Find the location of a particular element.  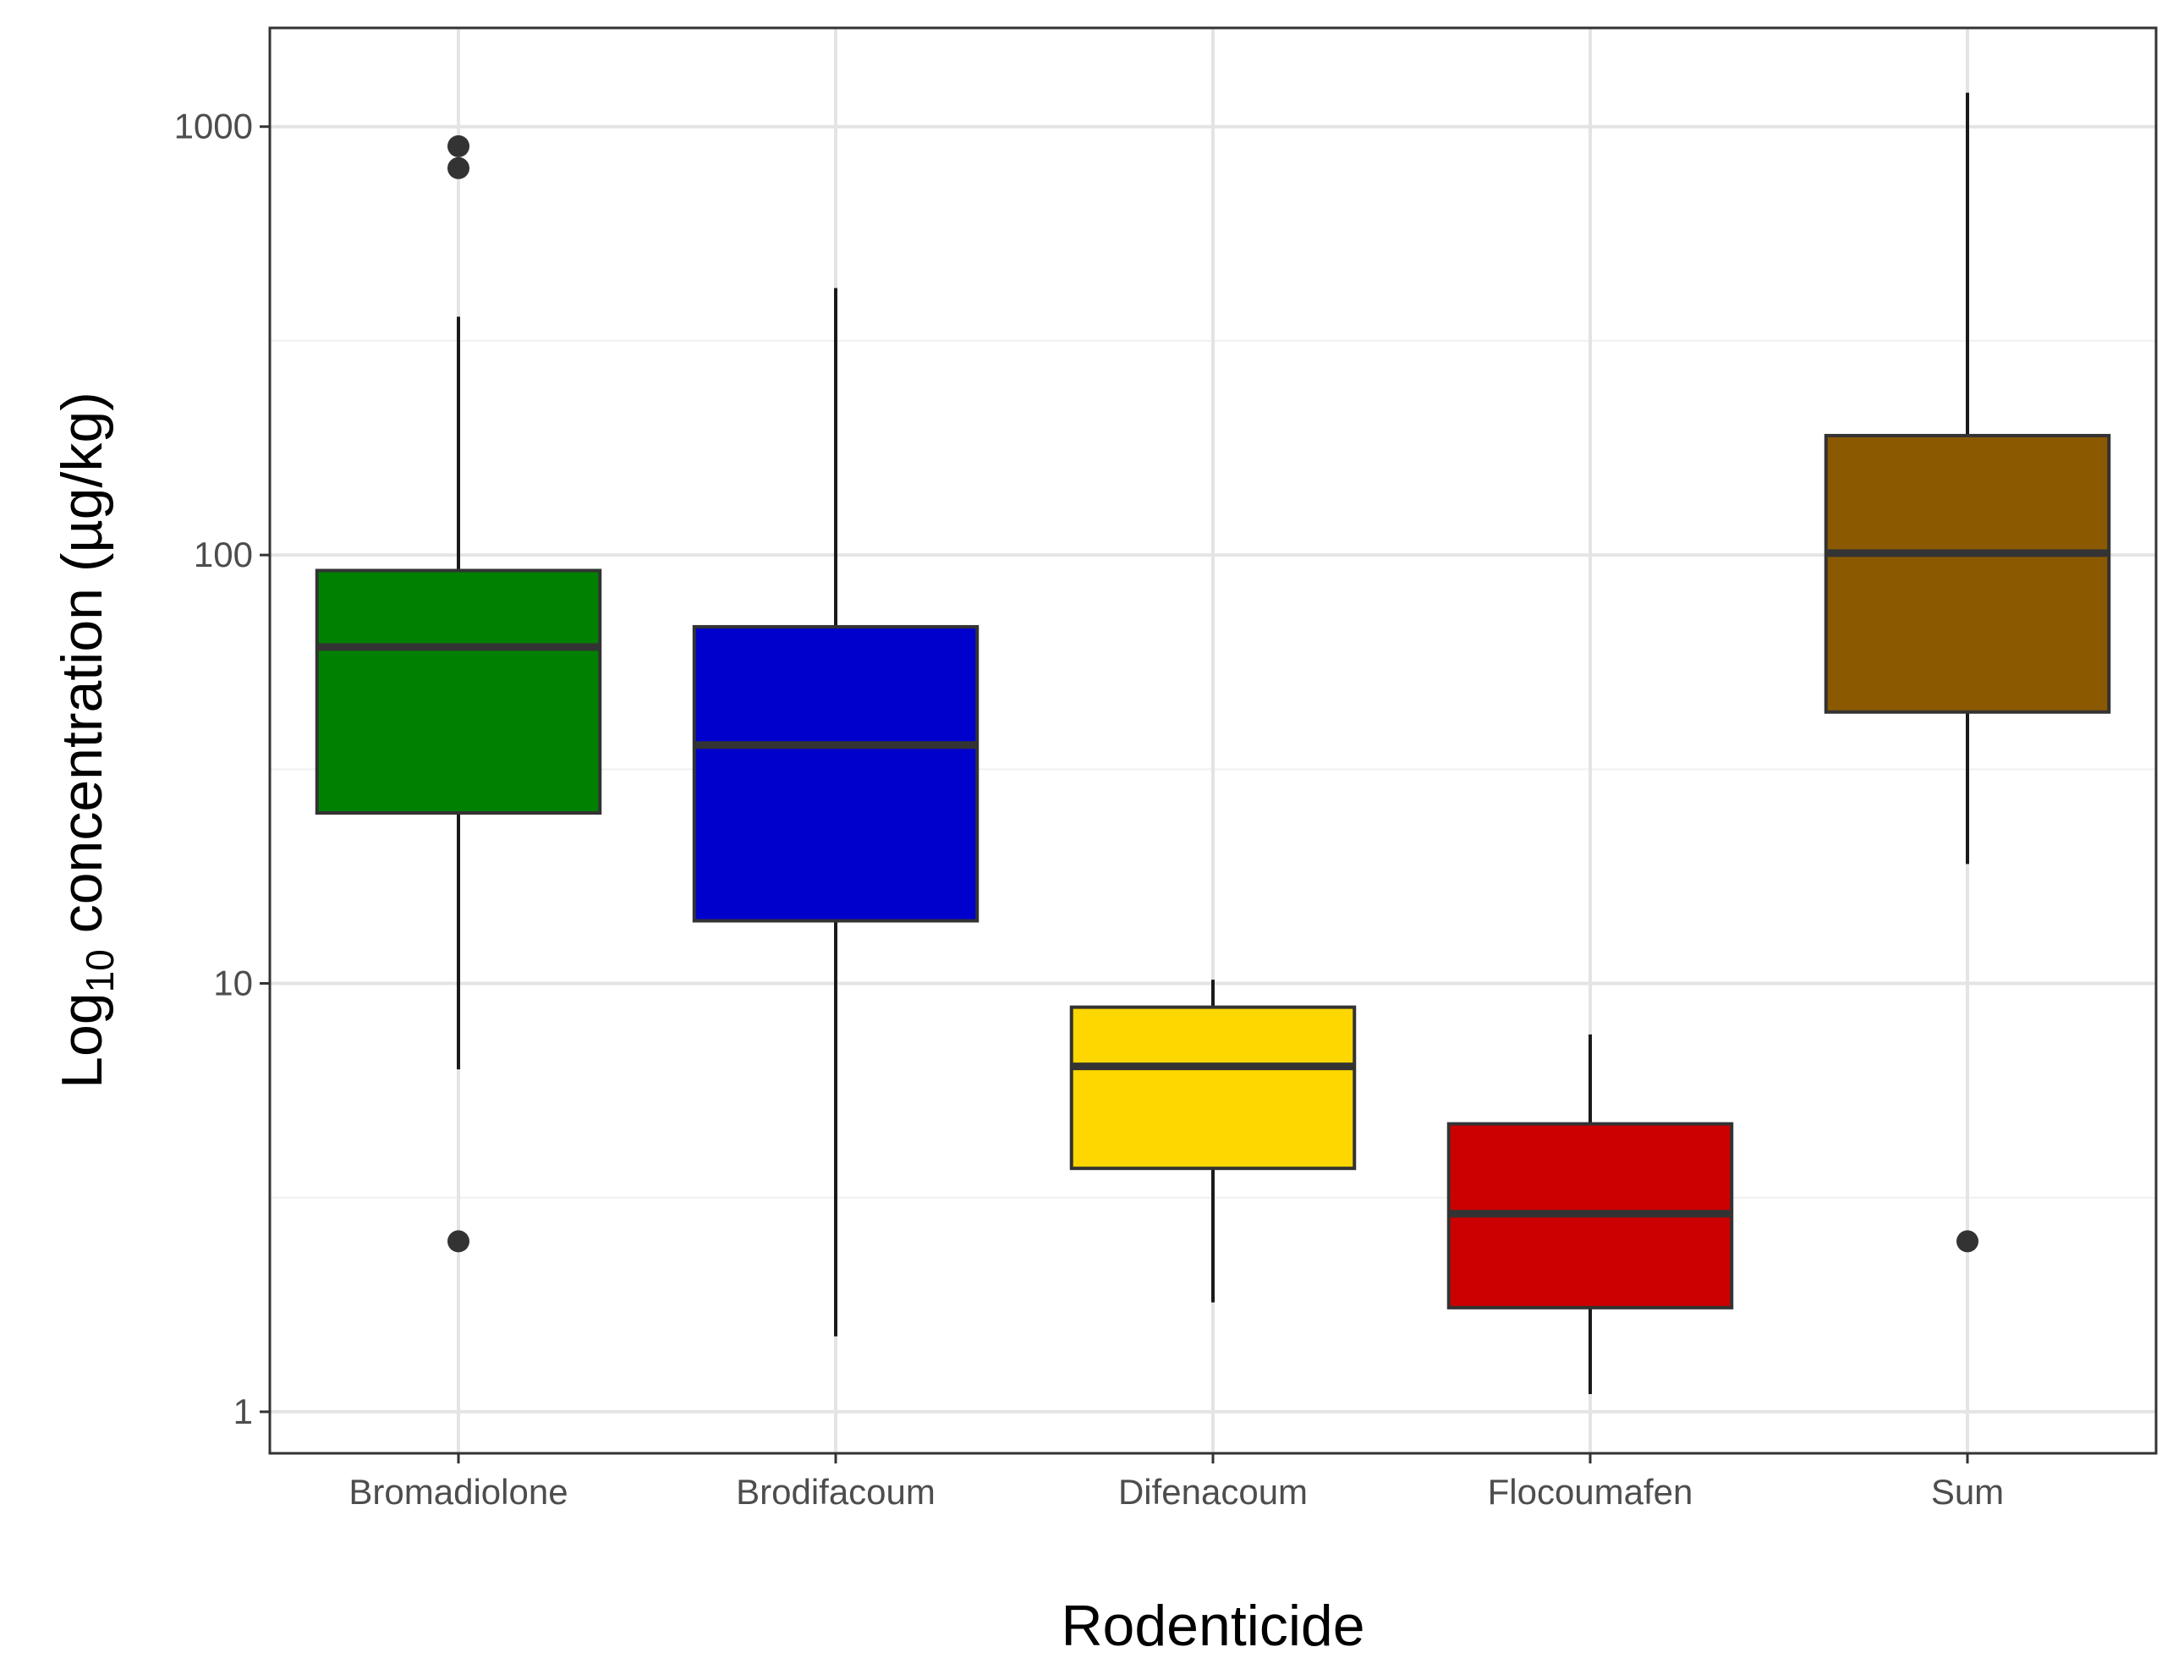

box-difenacoum is located at coordinates (1213, 1141).